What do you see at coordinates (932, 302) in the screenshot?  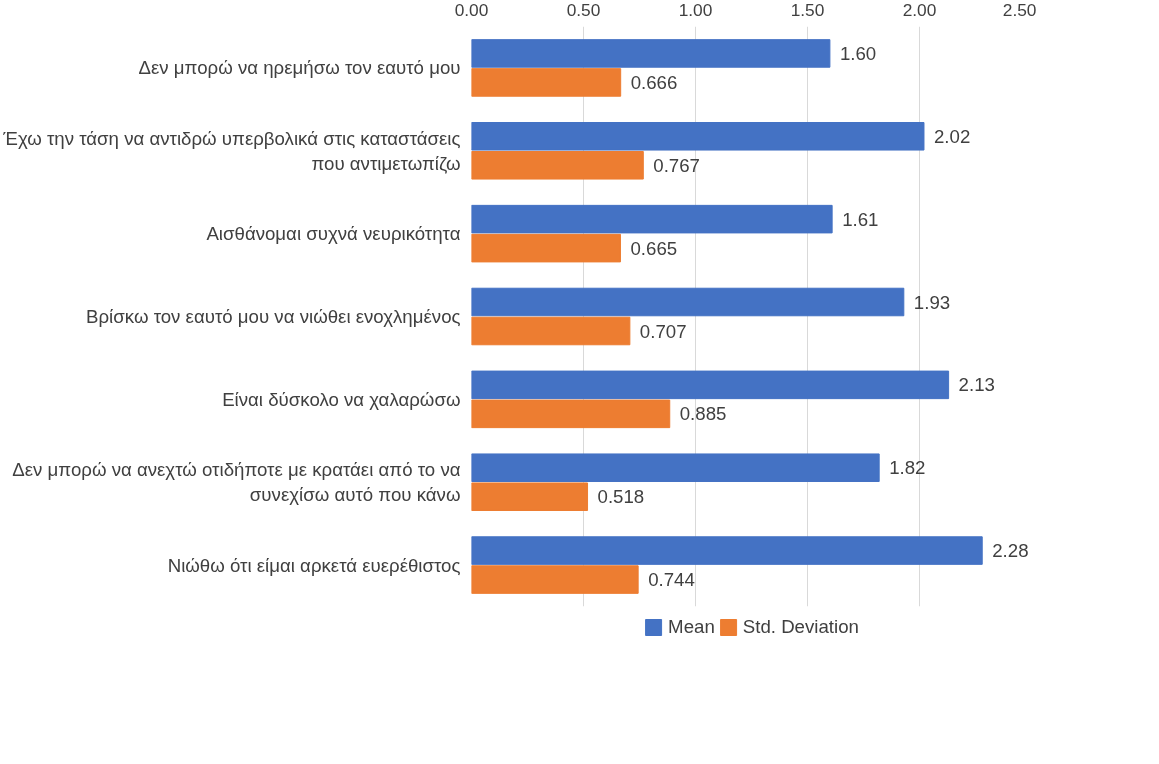 I see `data-label: 1.93` at bounding box center [932, 302].